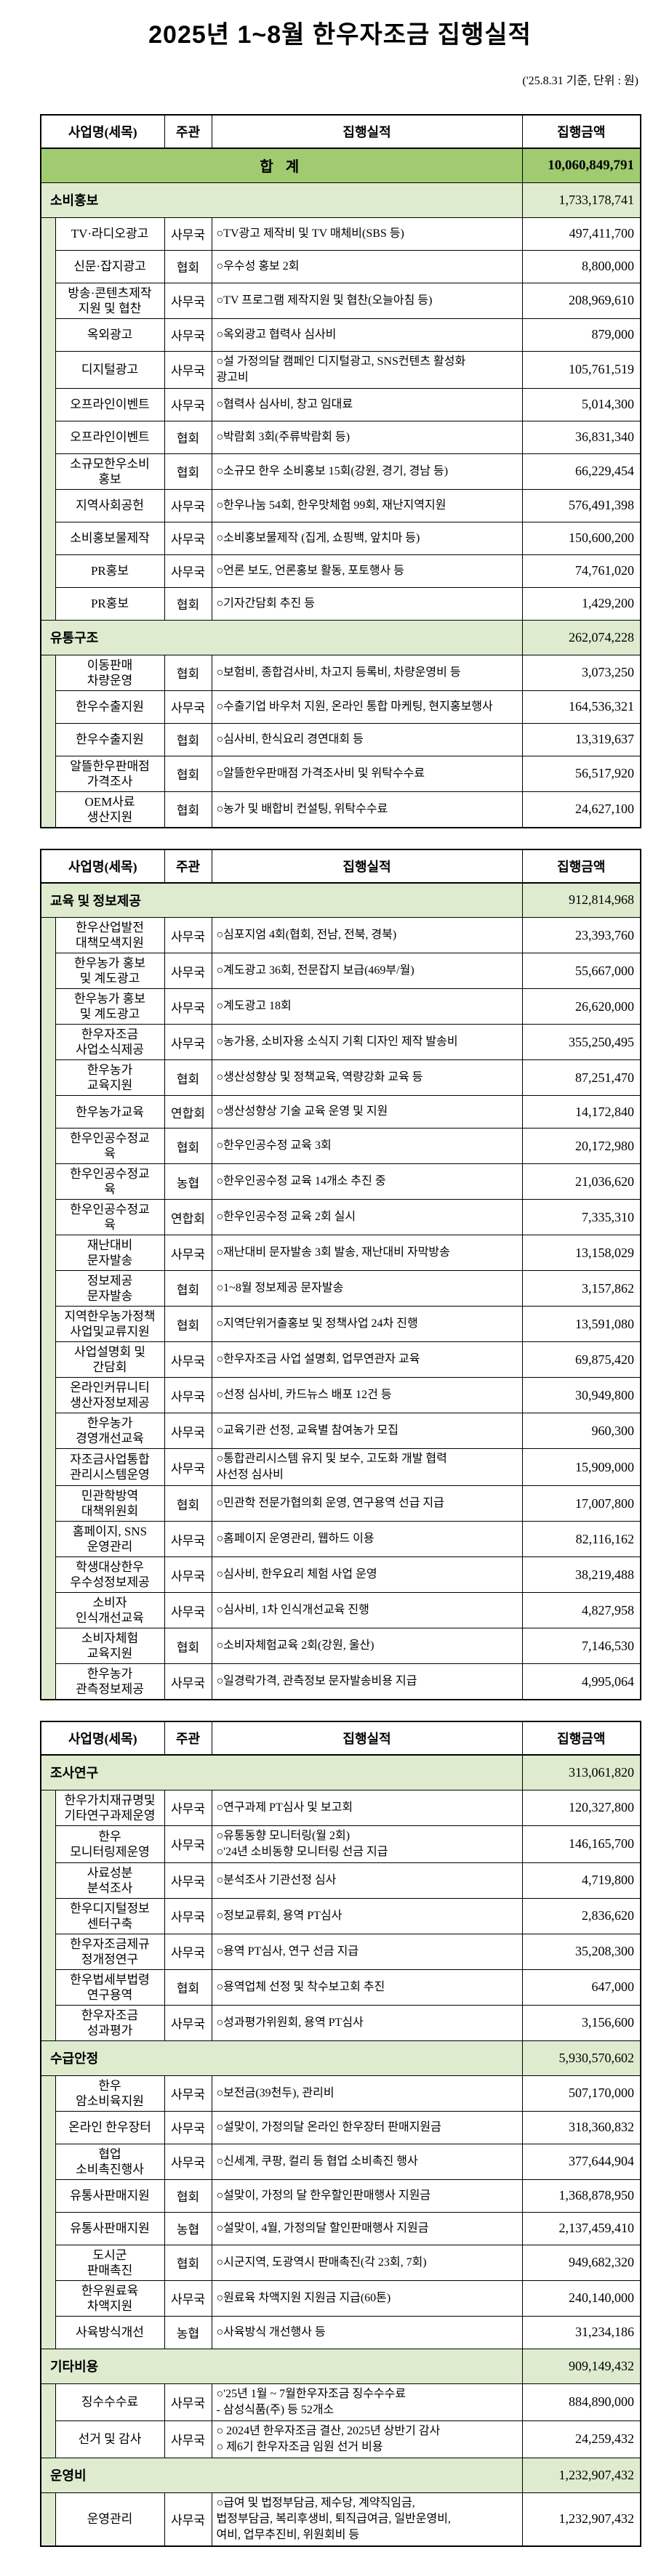 This screenshot has width=669, height=2576. Describe the element at coordinates (367, 1682) in the screenshot. I see `item-performance-cell: ○일경락가격, 관측정보 문자발송비용 지급` at that location.